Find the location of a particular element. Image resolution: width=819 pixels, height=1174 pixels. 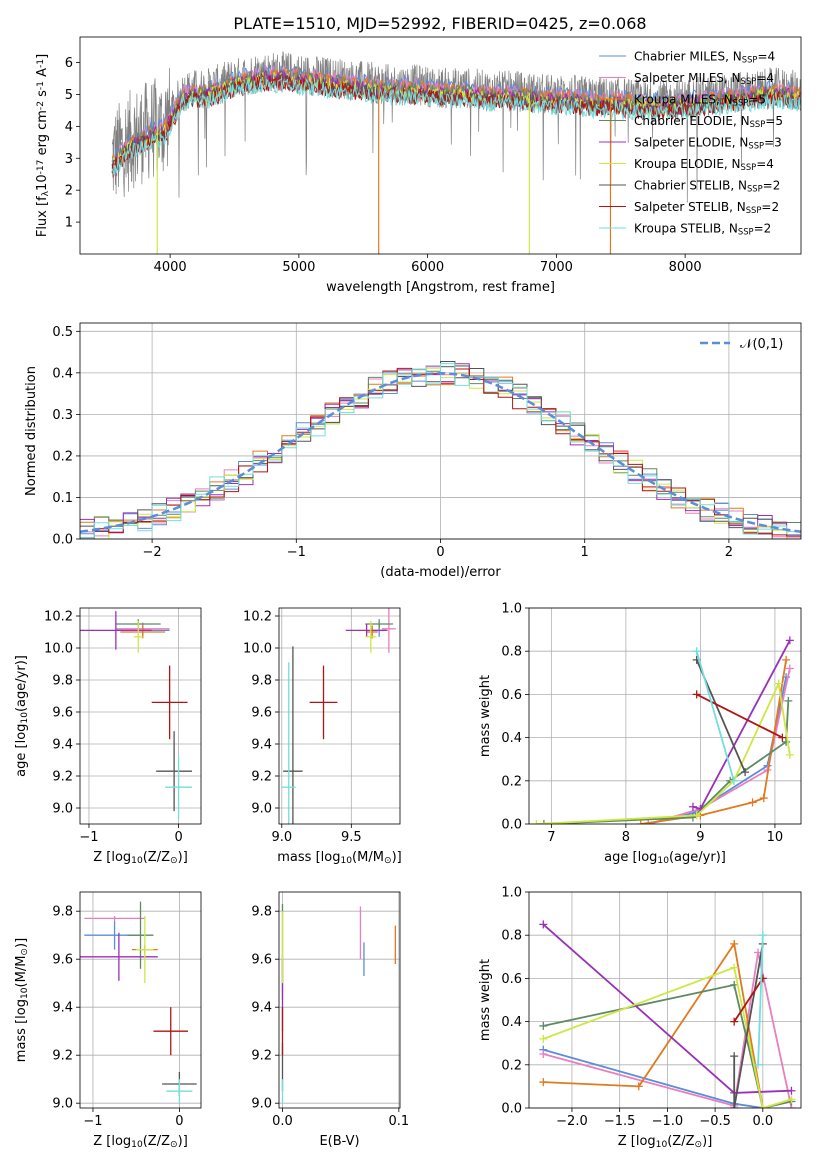

grid-age-vs-mass is located at coordinates (339, 716).